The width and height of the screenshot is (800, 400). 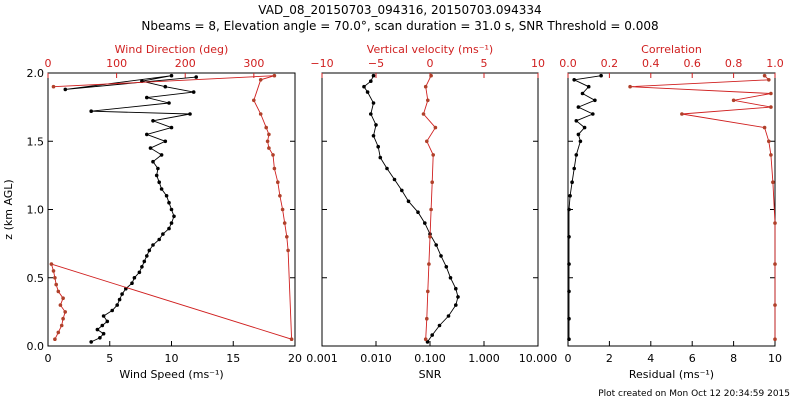 I want to click on x-tick-label: 10.000, so click(x=538, y=358).